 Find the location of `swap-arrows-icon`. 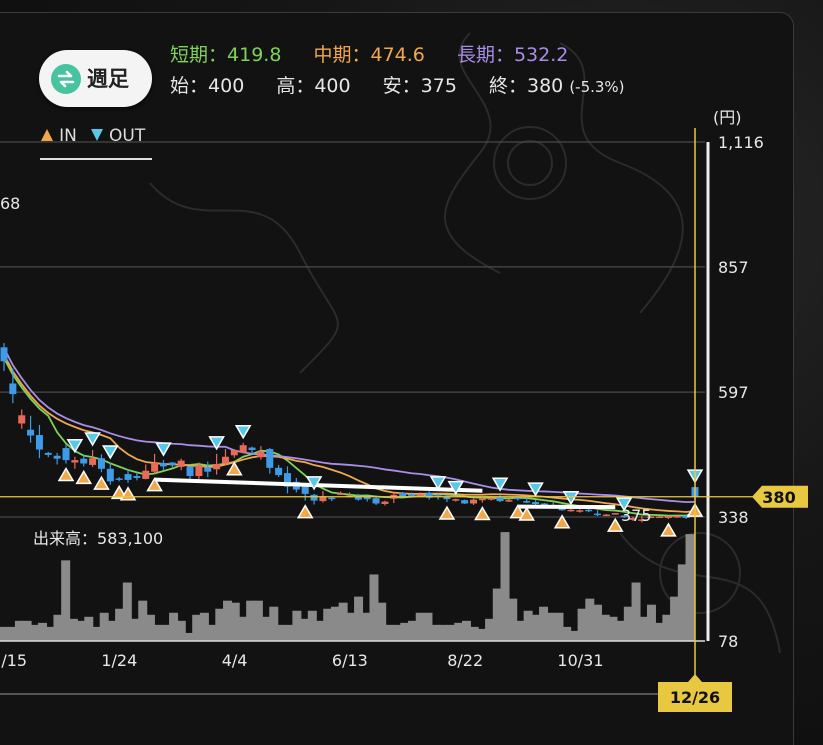

swap-arrows-icon is located at coordinates (66, 79).